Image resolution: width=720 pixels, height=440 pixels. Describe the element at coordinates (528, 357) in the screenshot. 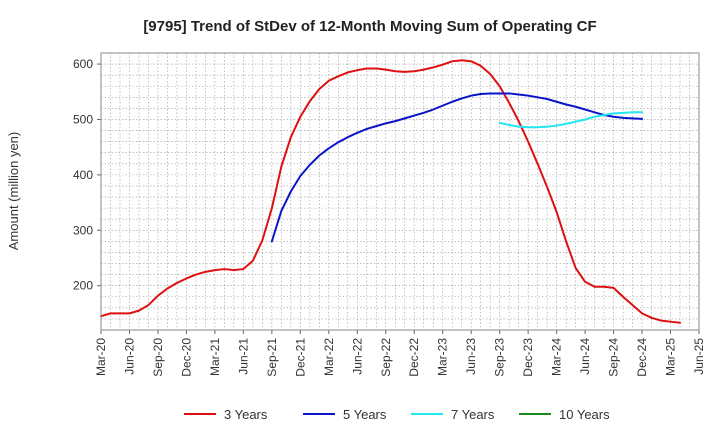

I see `x-tick-label: Dec-23` at that location.